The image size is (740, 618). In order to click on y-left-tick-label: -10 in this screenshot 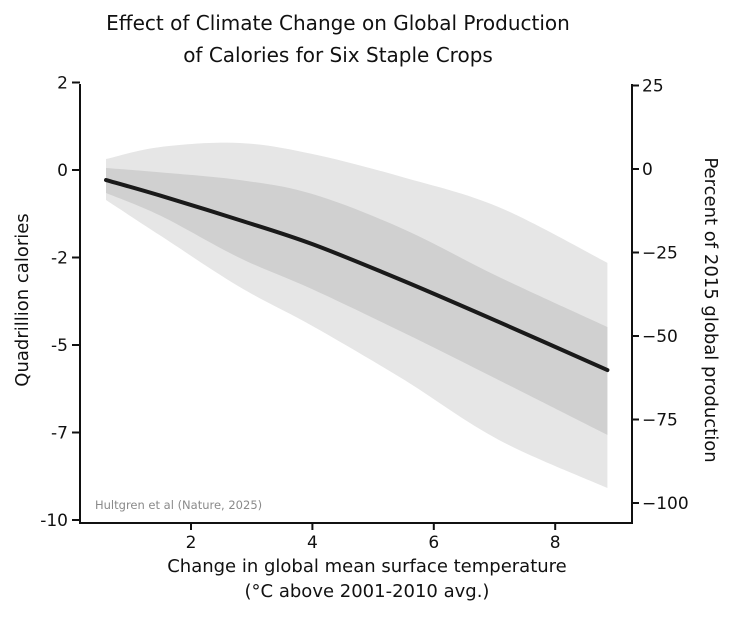, I will do `click(54, 521)`.